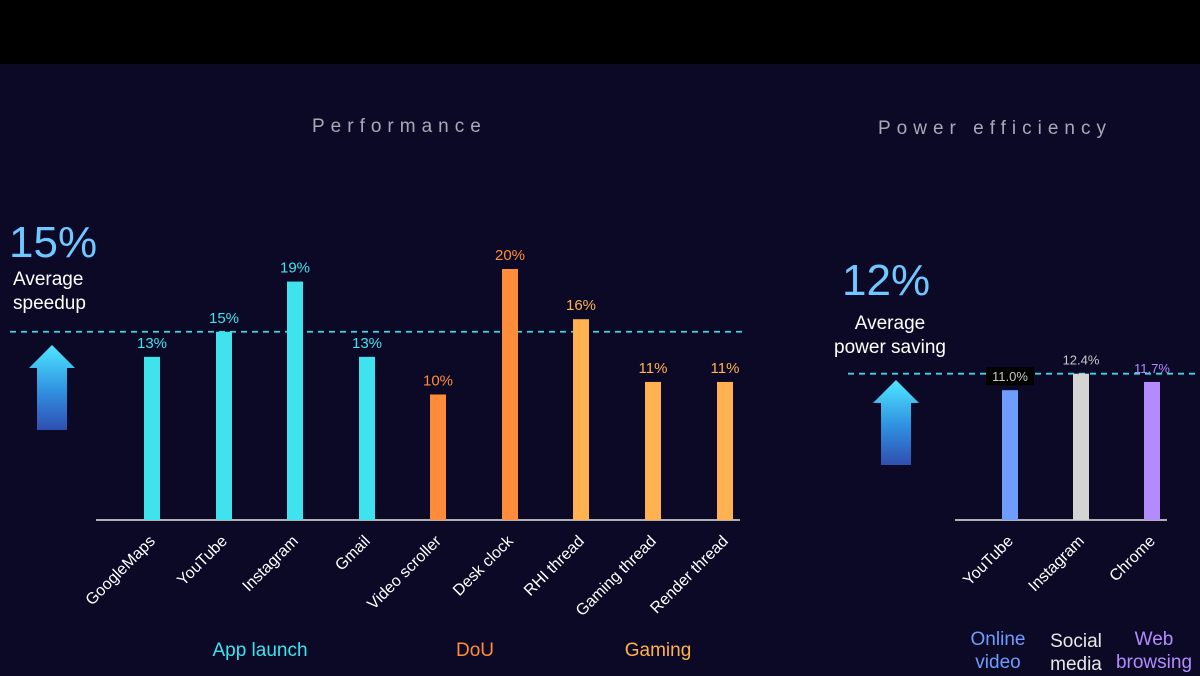  I want to click on group-label-web-browsing: Web browsing, so click(1154, 651).